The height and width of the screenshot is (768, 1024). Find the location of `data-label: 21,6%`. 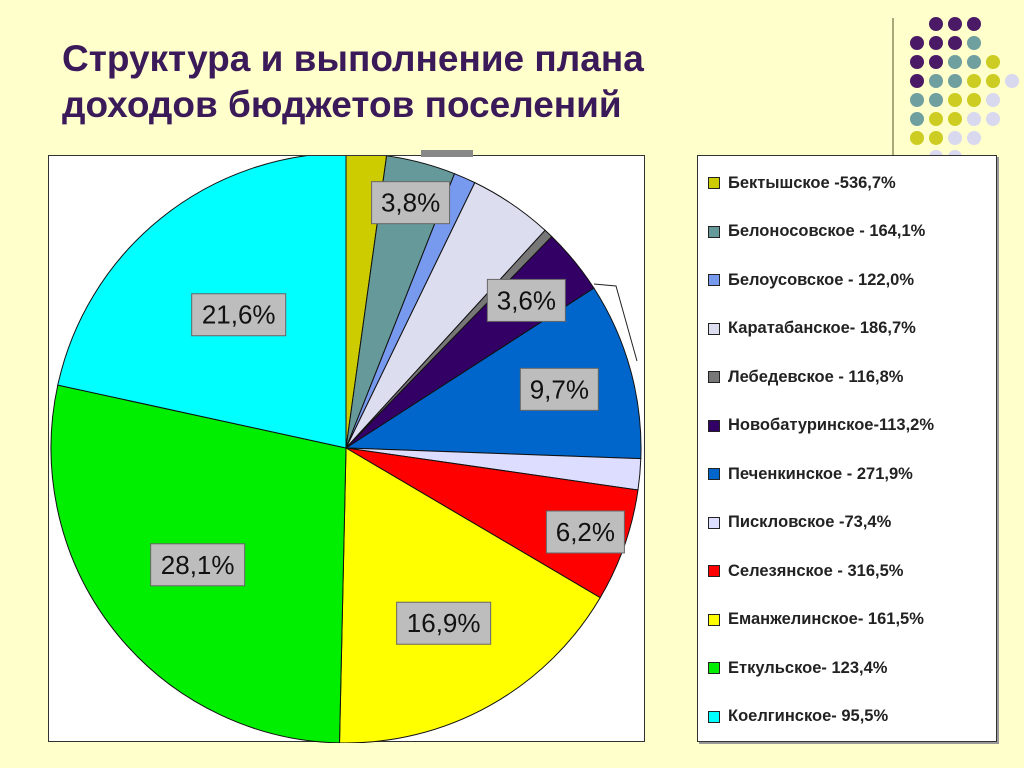

data-label: 21,6% is located at coordinates (239, 315).